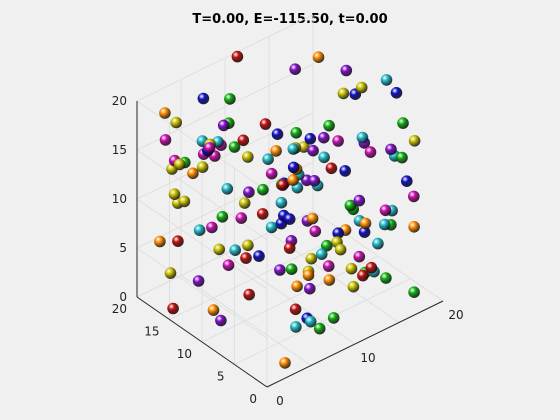  What do you see at coordinates (123, 248) in the screenshot?
I see `z-tick-label: 5` at bounding box center [123, 248].